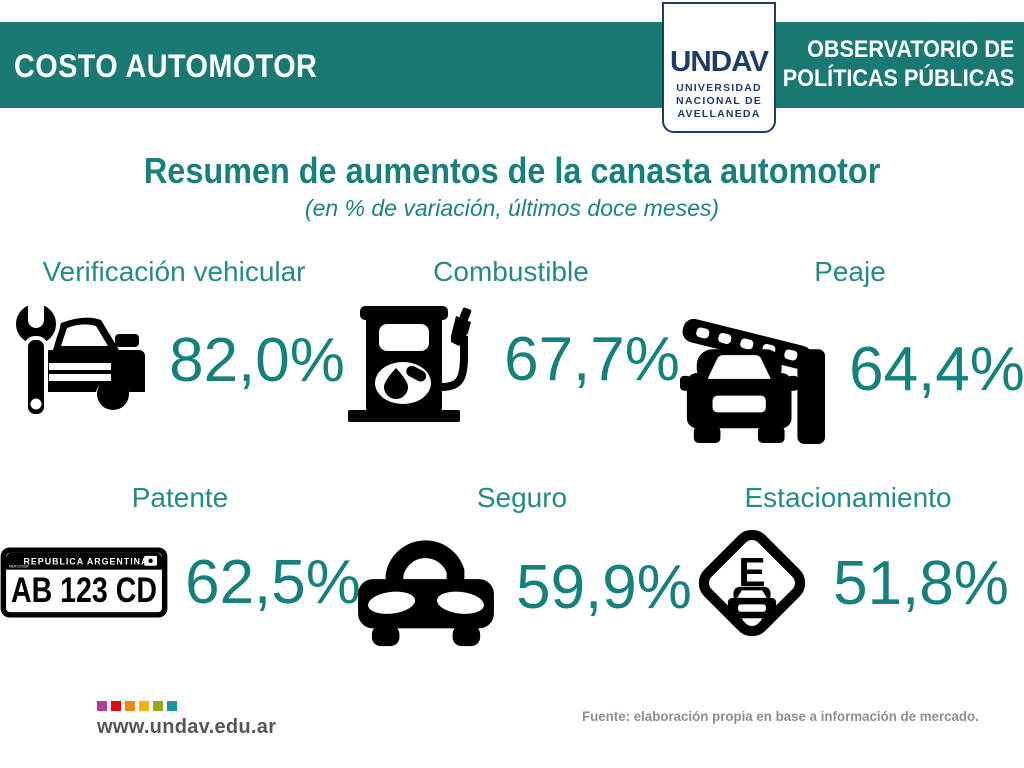 This screenshot has width=1024, height=768. I want to click on dot-teal, so click(172, 706).